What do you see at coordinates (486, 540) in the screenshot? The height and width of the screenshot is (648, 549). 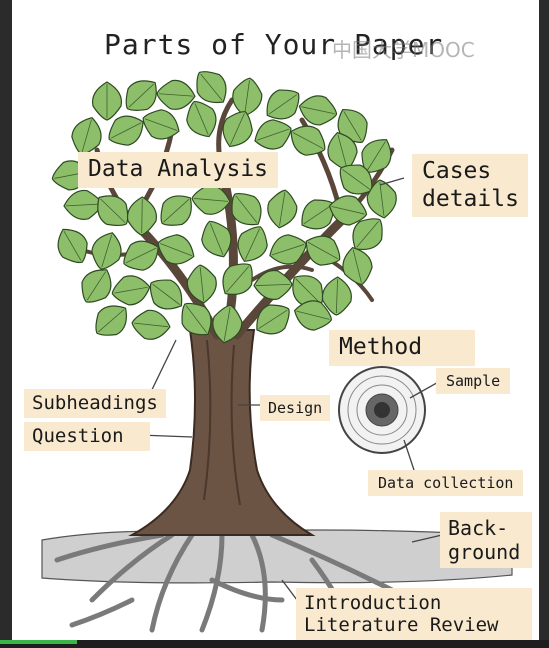 I see `label-background: Back- ground` at bounding box center [486, 540].